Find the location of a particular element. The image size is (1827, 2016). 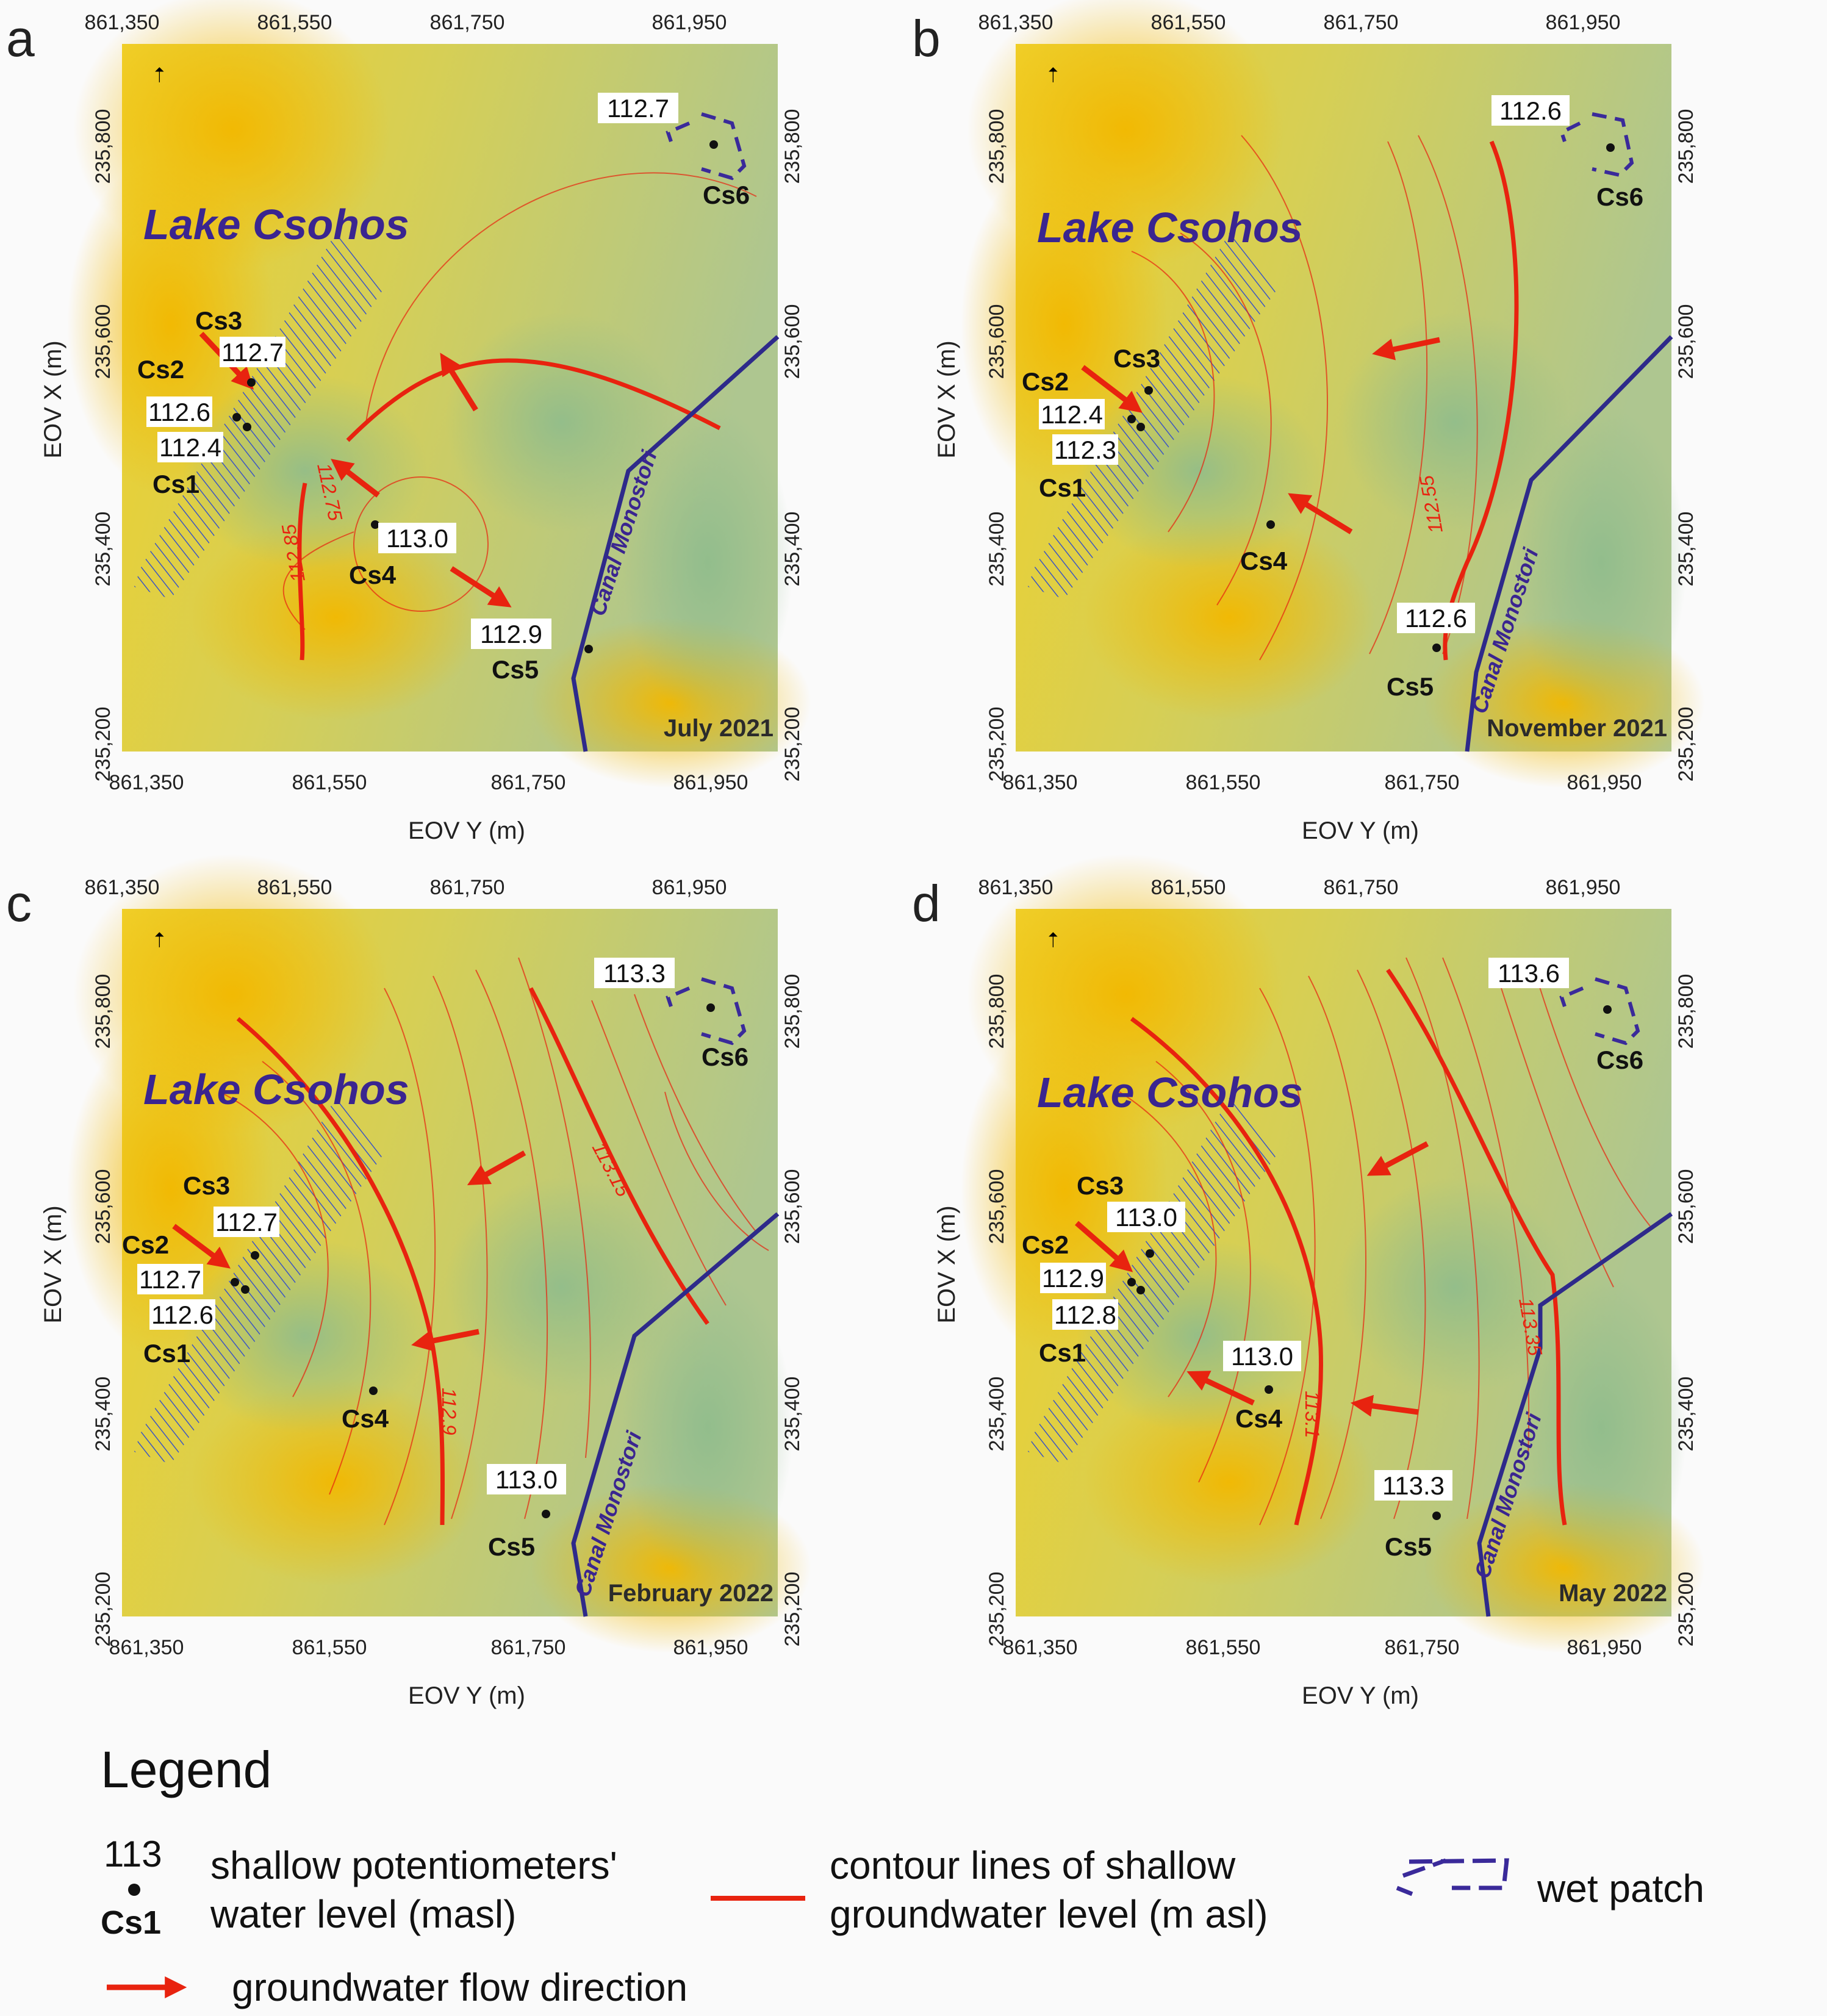

well-cs5: 112.6 Cs5 is located at coordinates (1431, 652).